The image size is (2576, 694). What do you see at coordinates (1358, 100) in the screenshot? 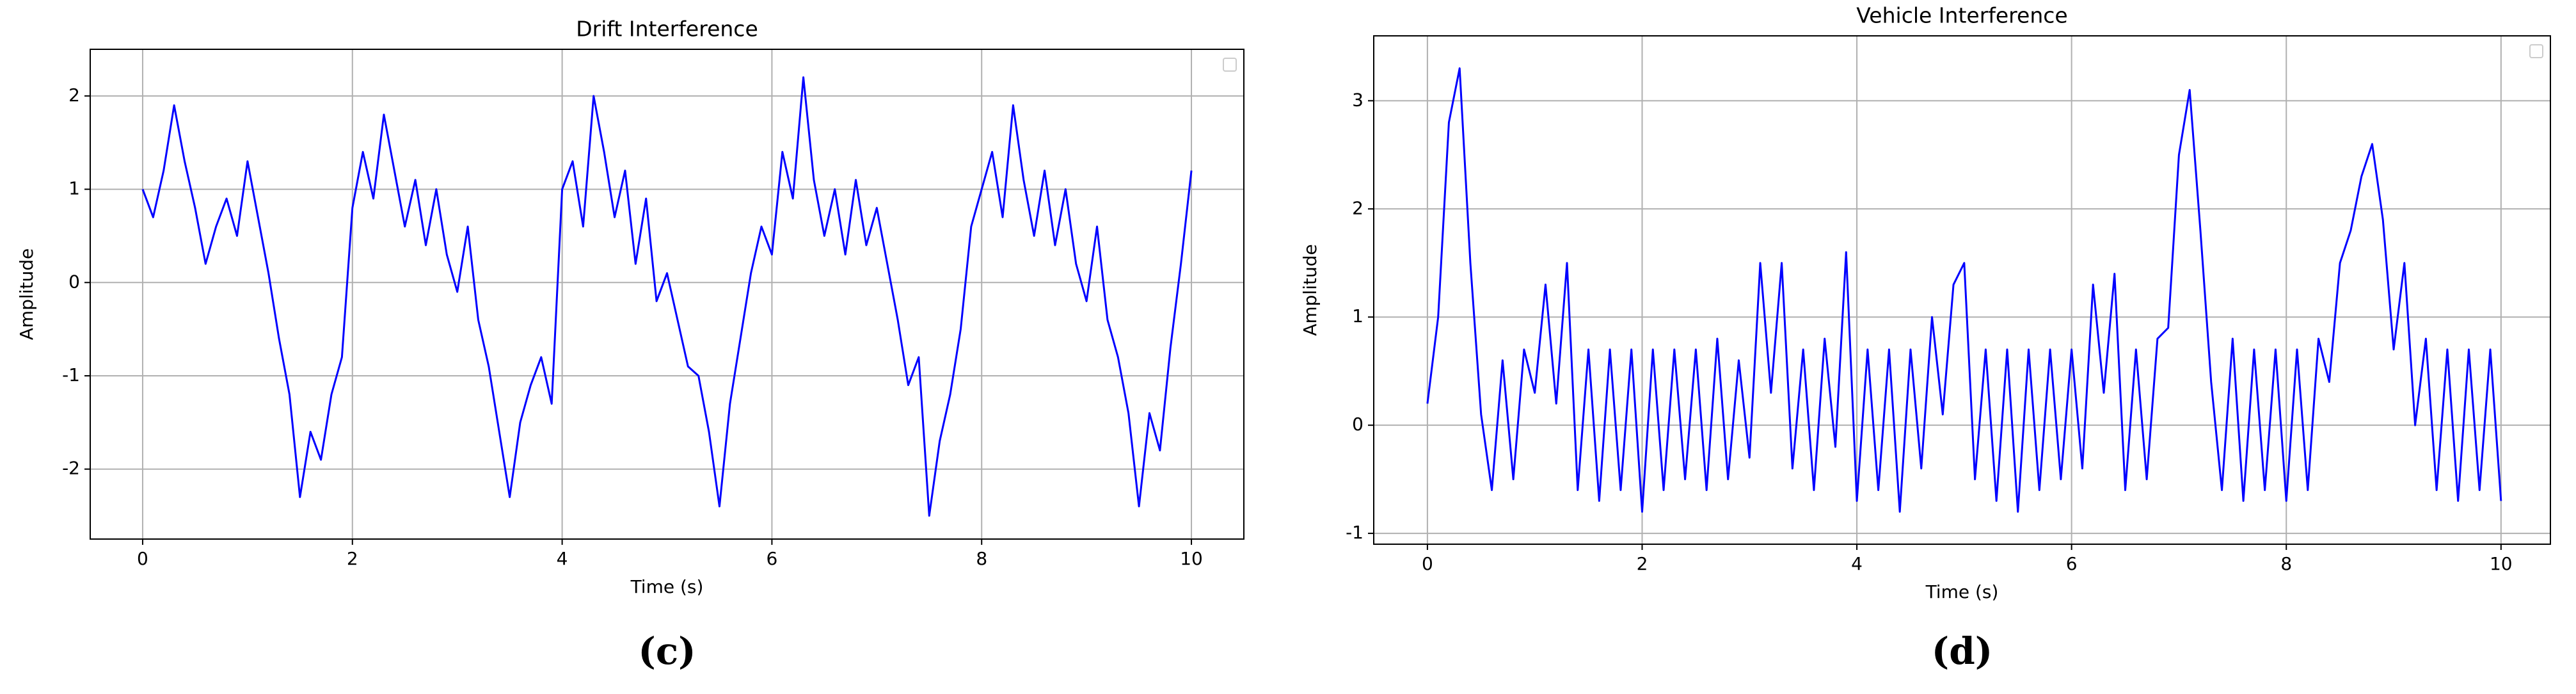
I see `y-tick-label: 3` at bounding box center [1358, 100].